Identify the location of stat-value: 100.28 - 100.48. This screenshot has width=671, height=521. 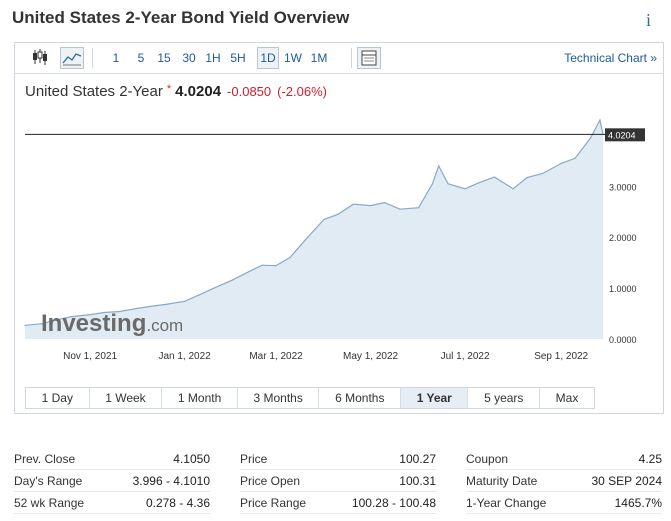
(393, 503).